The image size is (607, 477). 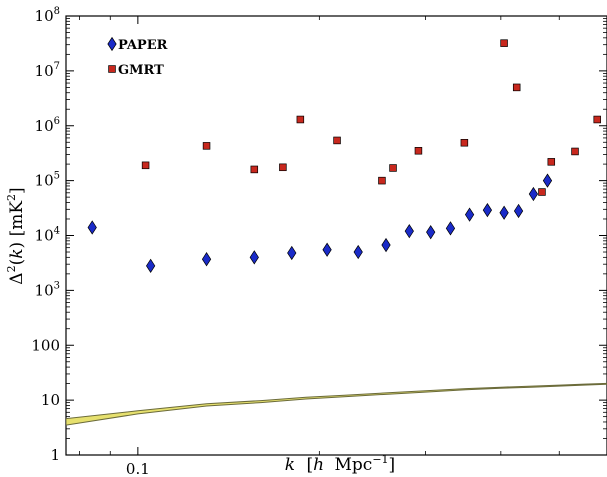 I want to click on legend-label-gmrt: GMRT, so click(x=141, y=70).